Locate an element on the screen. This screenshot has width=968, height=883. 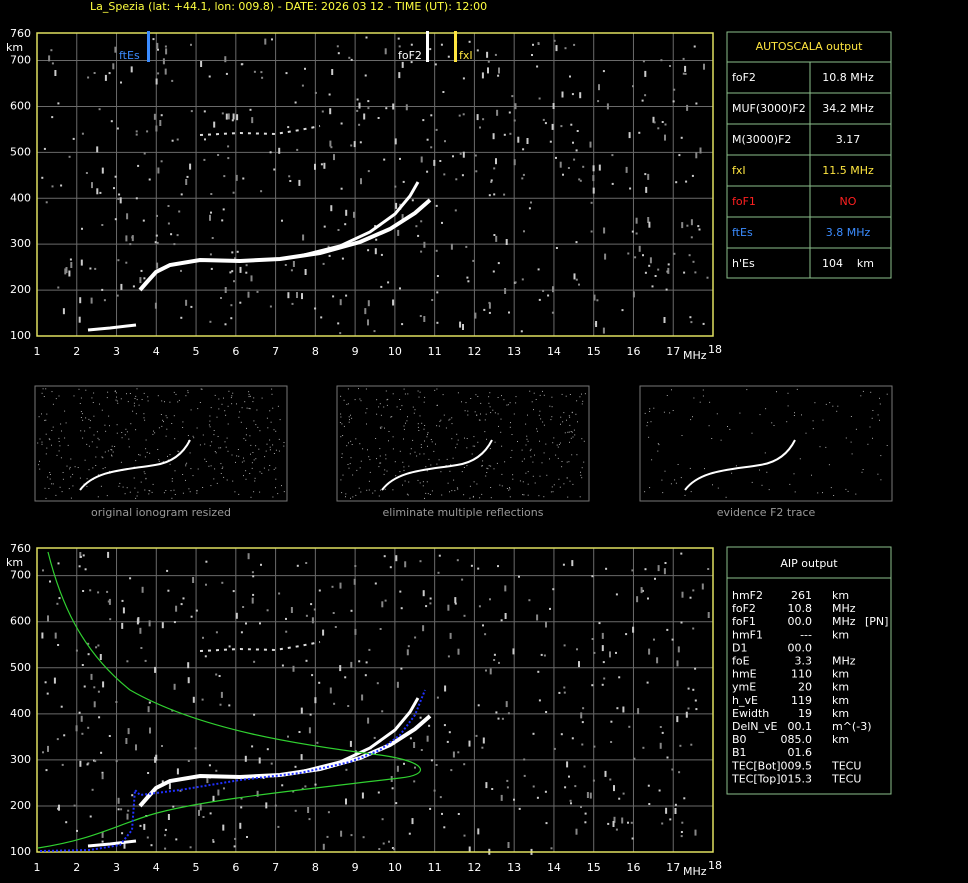
x-tick-label: 13 is located at coordinates (514, 351).